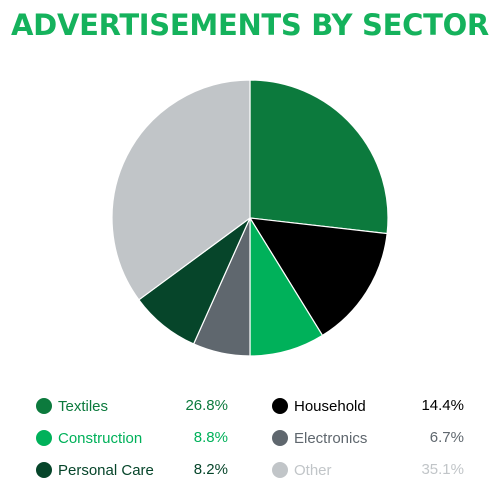 This screenshot has height=500, width=500. I want to click on pie-slice-other, so click(181, 190).